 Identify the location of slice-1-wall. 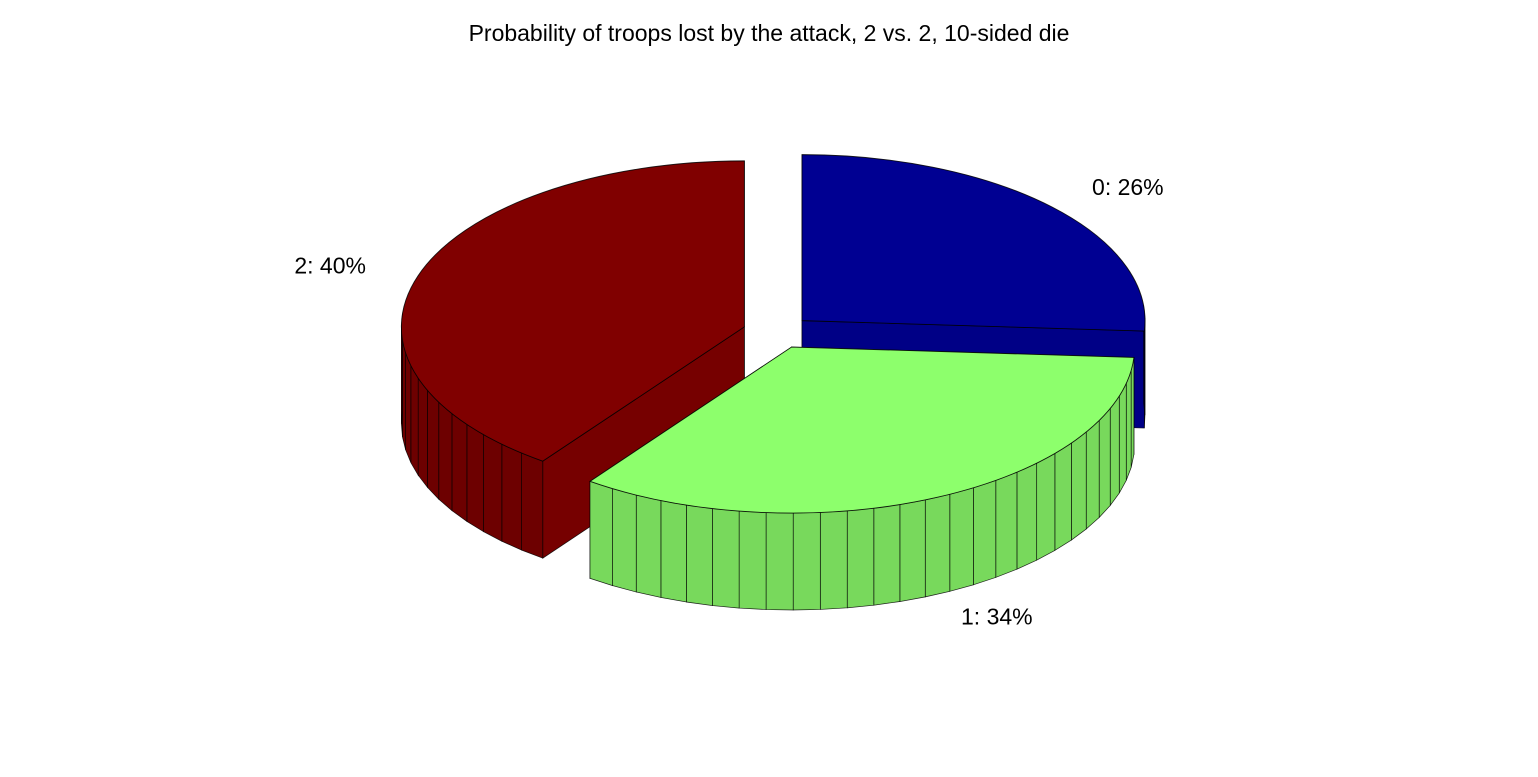
(862, 484).